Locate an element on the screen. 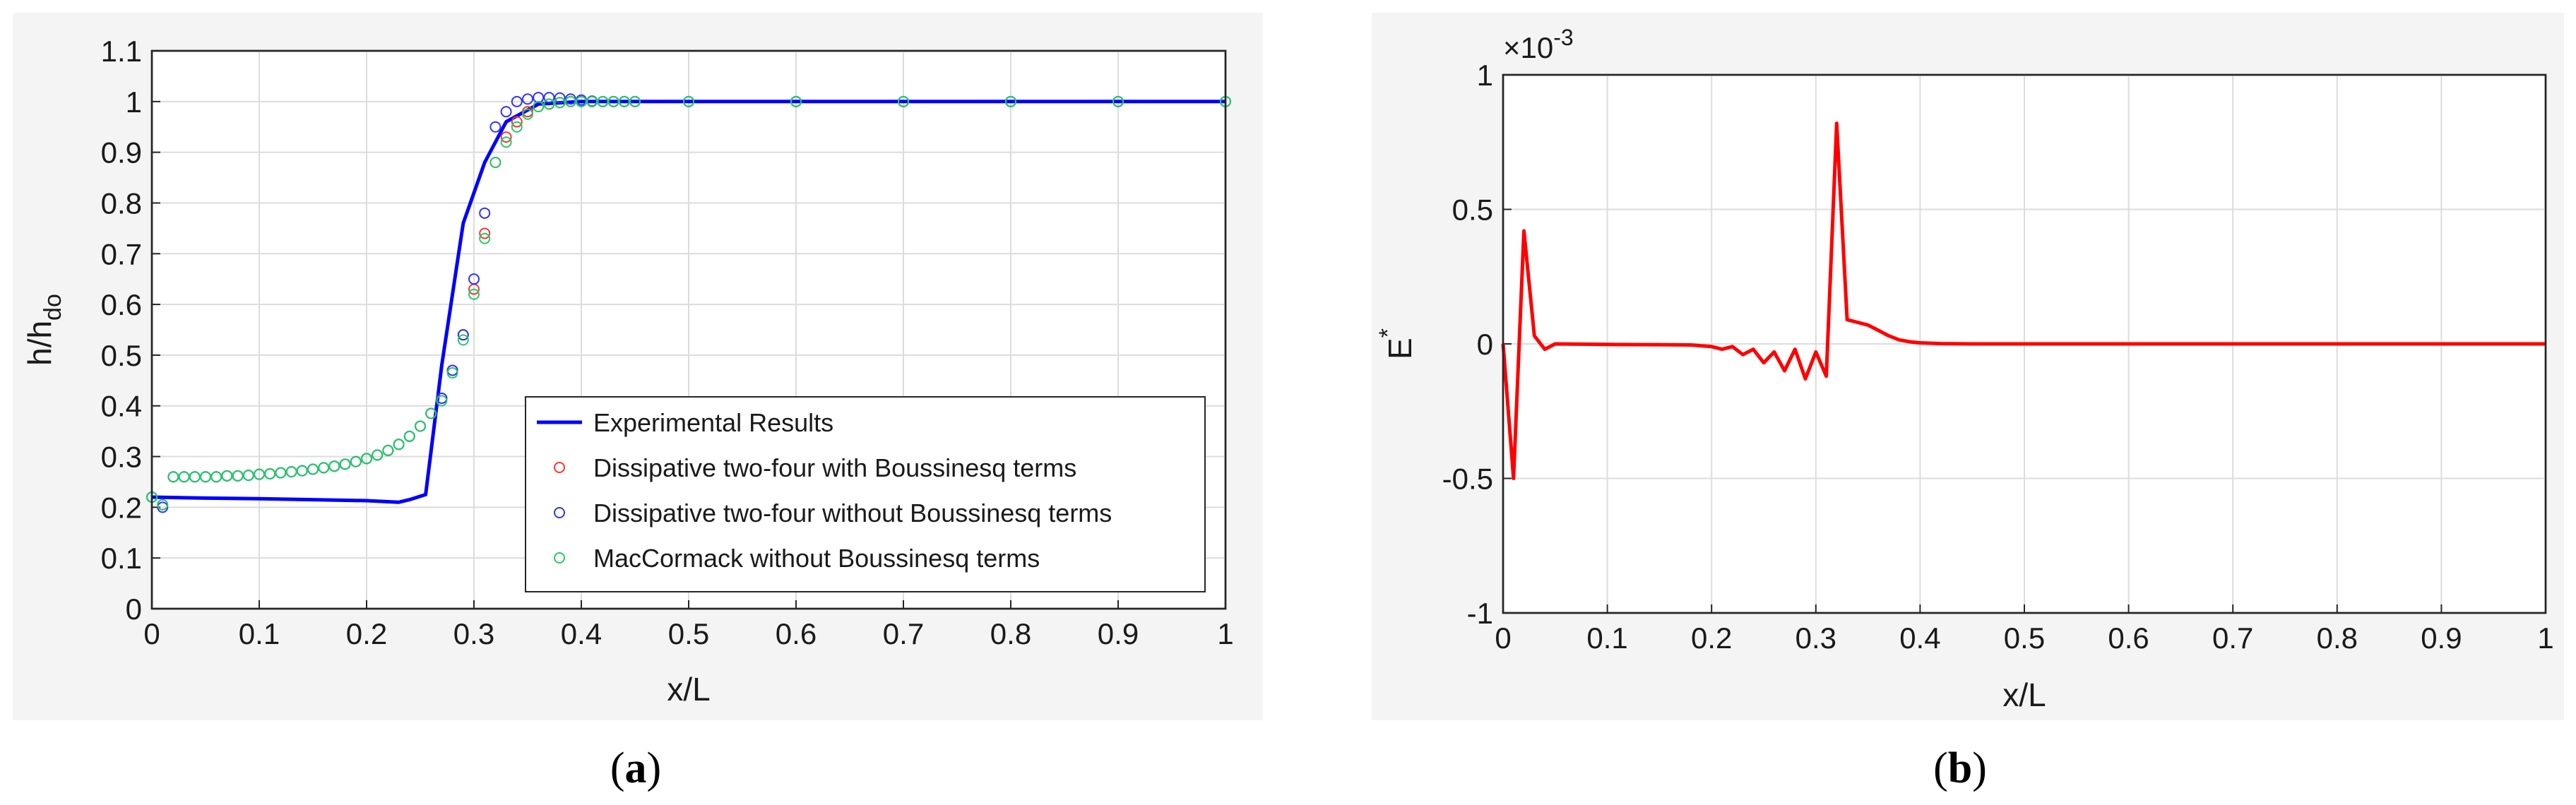 The image size is (2576, 805). y-tick-label: 0.5 is located at coordinates (121, 355).